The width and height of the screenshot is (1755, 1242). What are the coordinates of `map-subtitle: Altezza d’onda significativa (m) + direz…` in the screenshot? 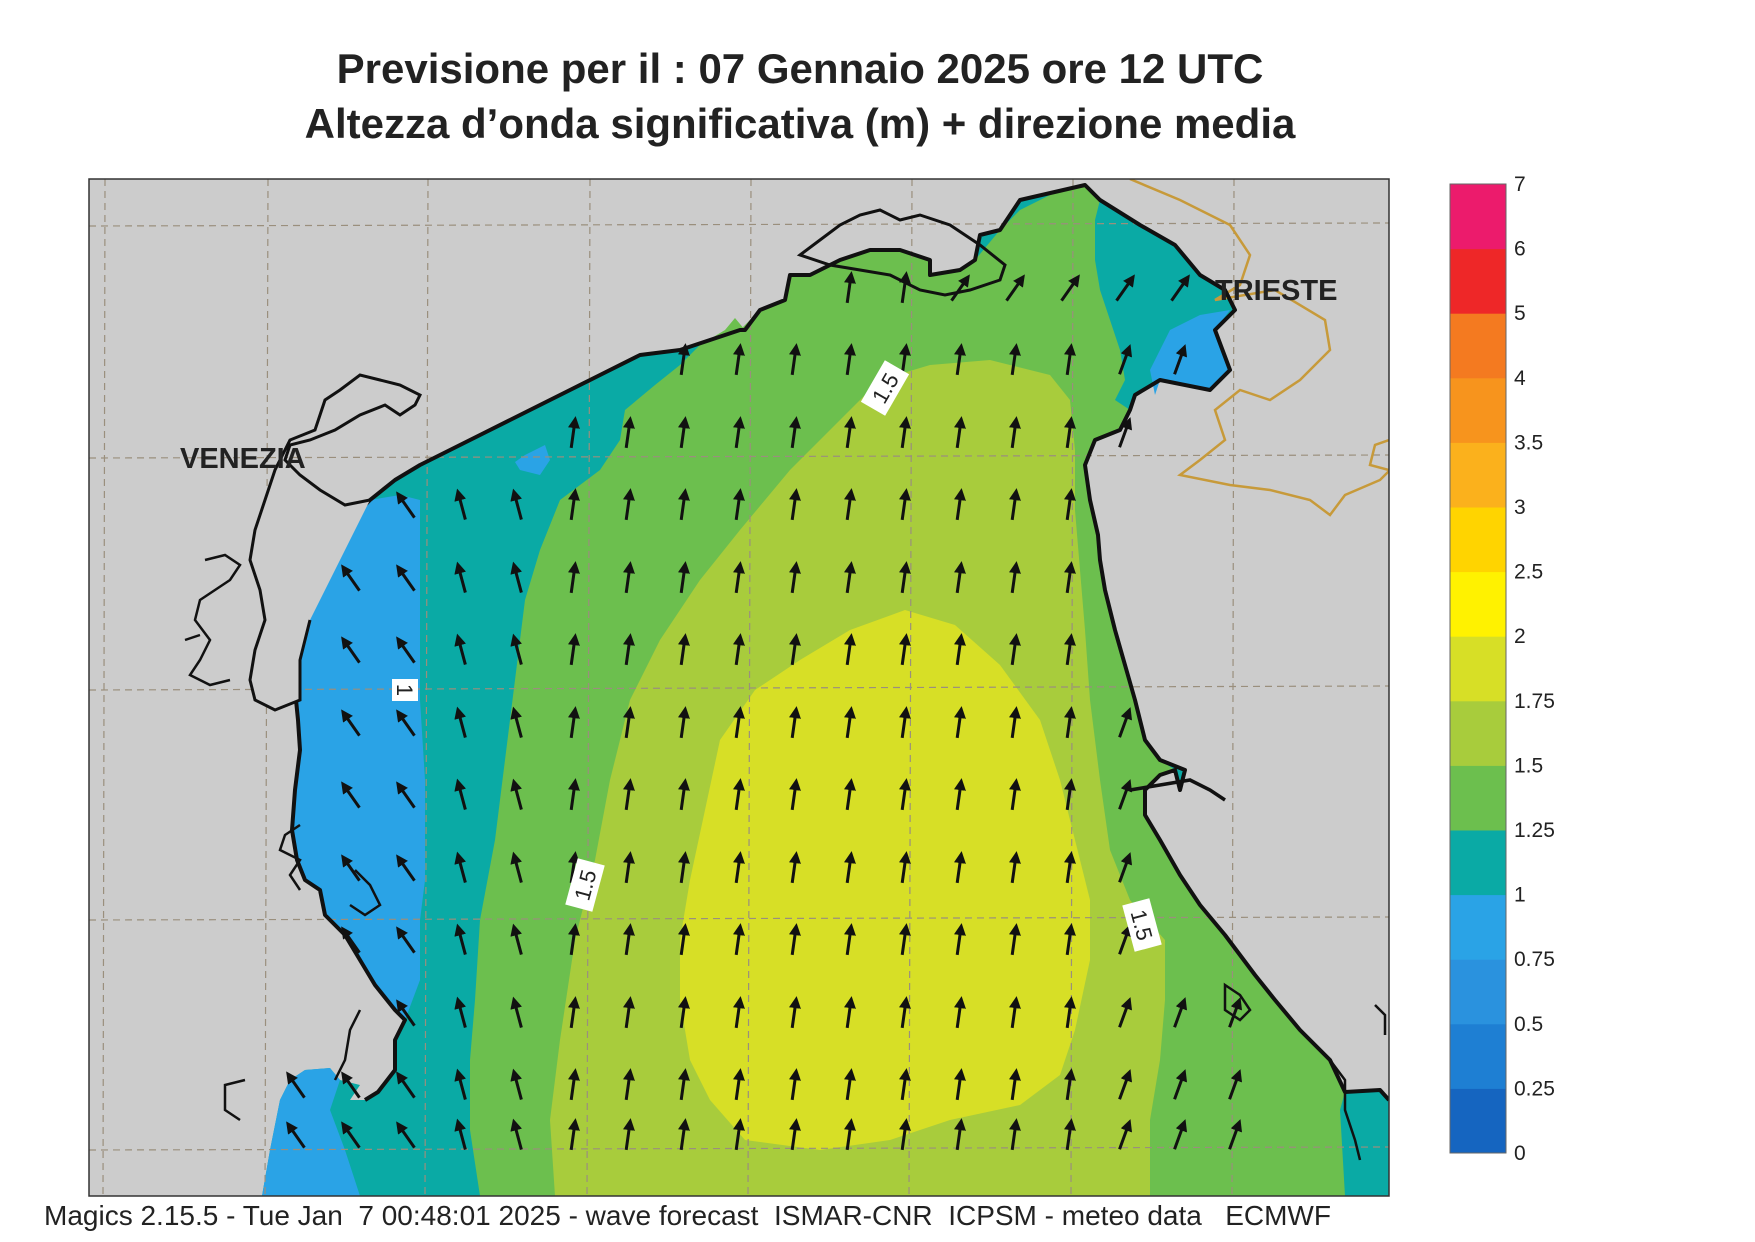 It's located at (800, 123).